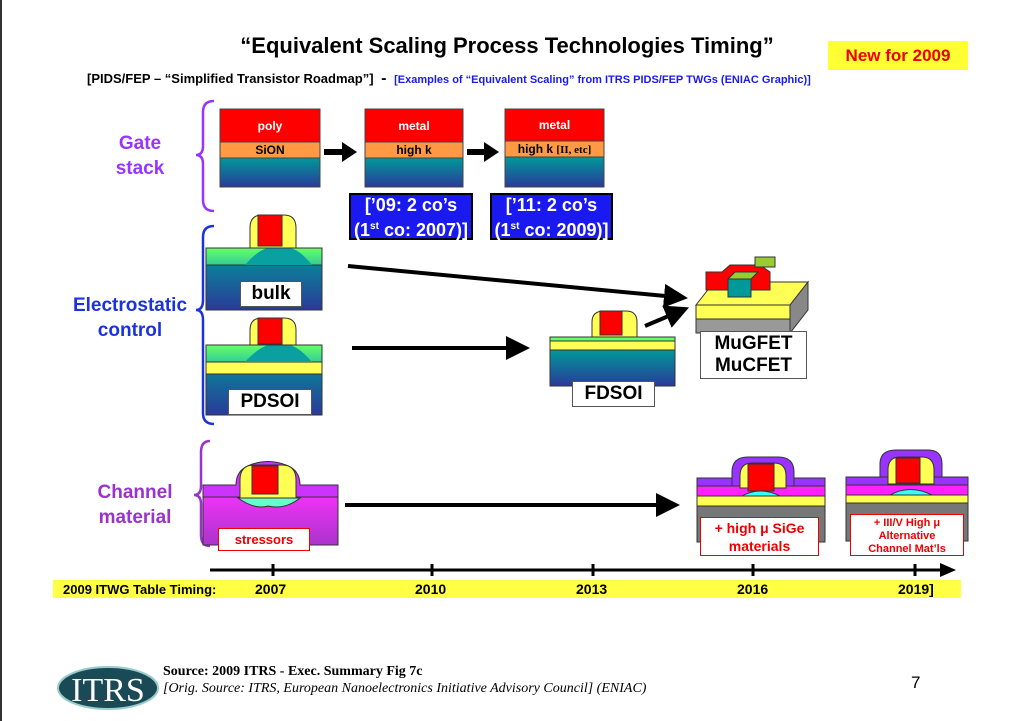 Image resolution: width=1024 pixels, height=721 pixels. Describe the element at coordinates (753, 589) in the screenshot. I see `year-2016: 2016` at that location.